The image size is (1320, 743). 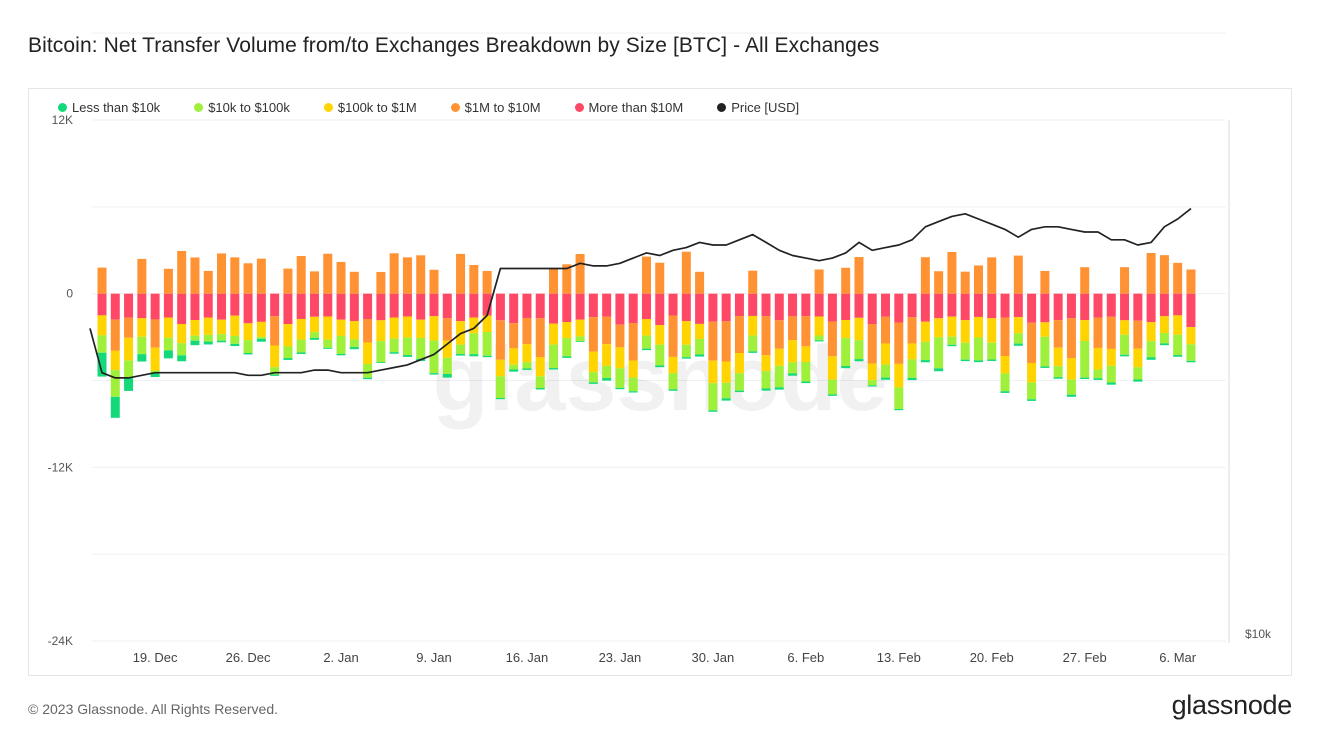 I want to click on legend-label-100k-to-1m: $100k to $1M, so click(x=377, y=107).